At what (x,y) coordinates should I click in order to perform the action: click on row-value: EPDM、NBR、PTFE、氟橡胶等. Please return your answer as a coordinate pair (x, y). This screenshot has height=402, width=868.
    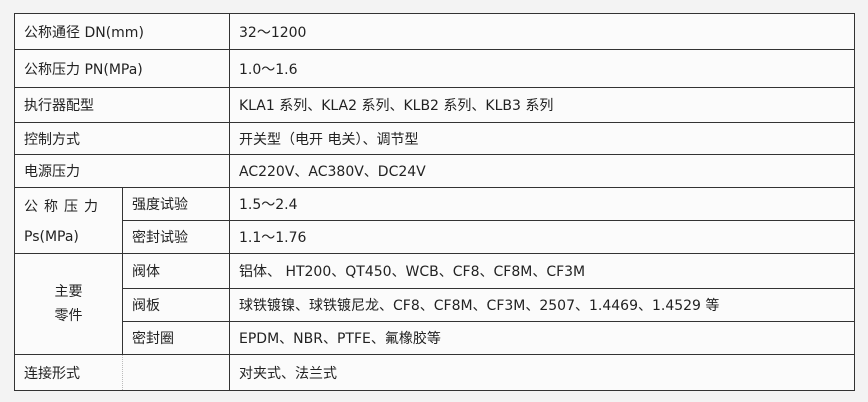
    Looking at the image, I should click on (542, 338).